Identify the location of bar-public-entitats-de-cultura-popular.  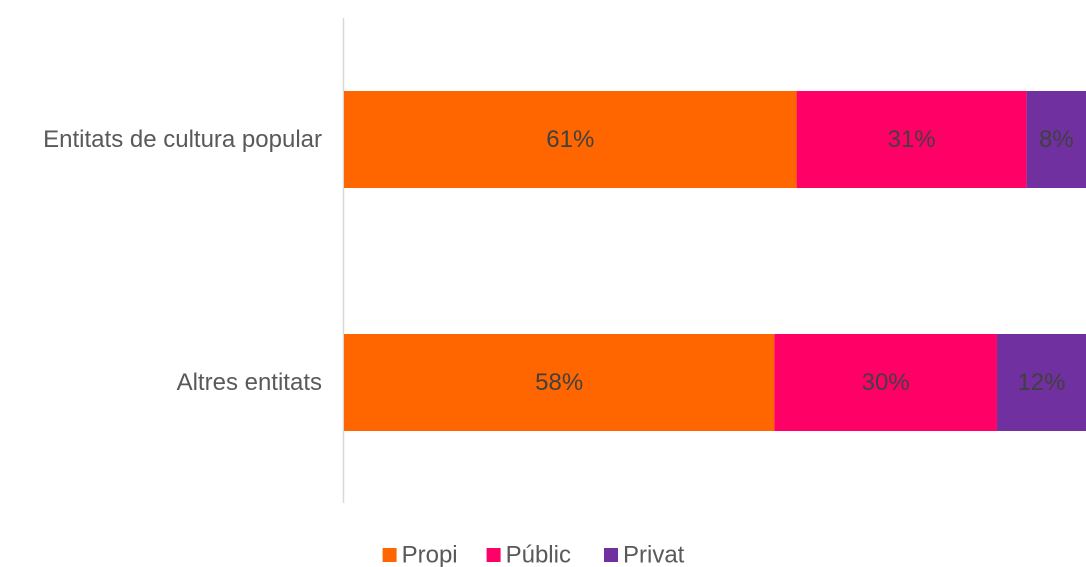
(911, 139).